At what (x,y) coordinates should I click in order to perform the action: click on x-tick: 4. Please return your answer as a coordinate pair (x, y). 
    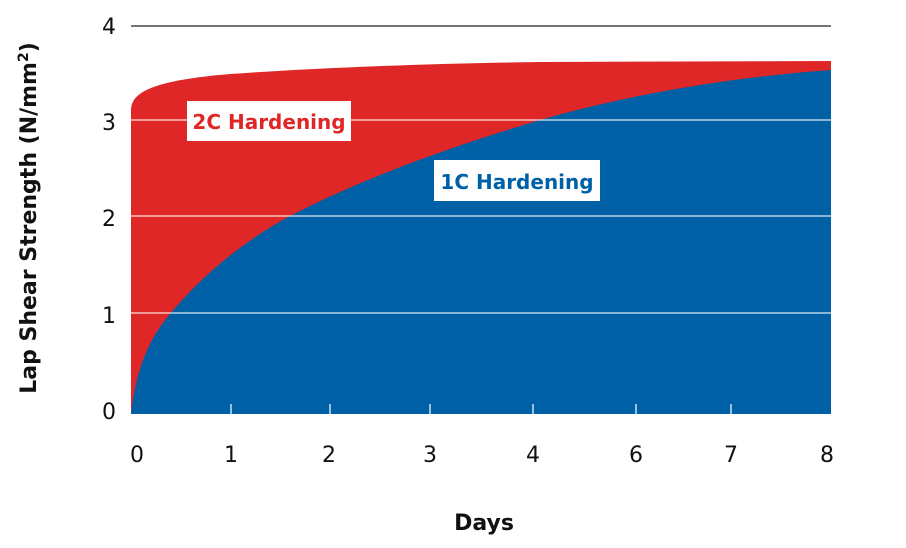
    Looking at the image, I should click on (533, 455).